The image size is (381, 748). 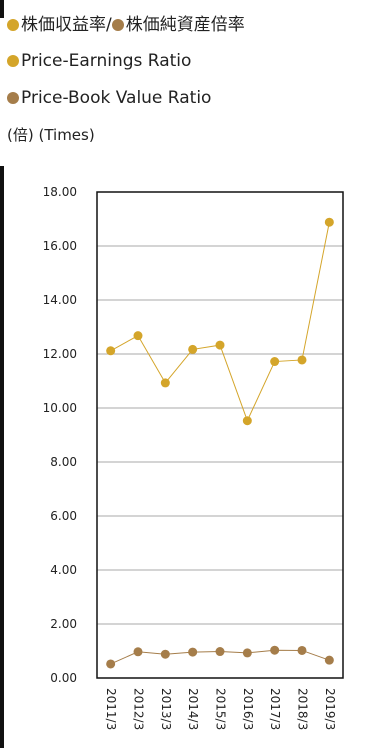 What do you see at coordinates (60, 192) in the screenshot?
I see `y-tick-label-18.00: 18.00` at bounding box center [60, 192].